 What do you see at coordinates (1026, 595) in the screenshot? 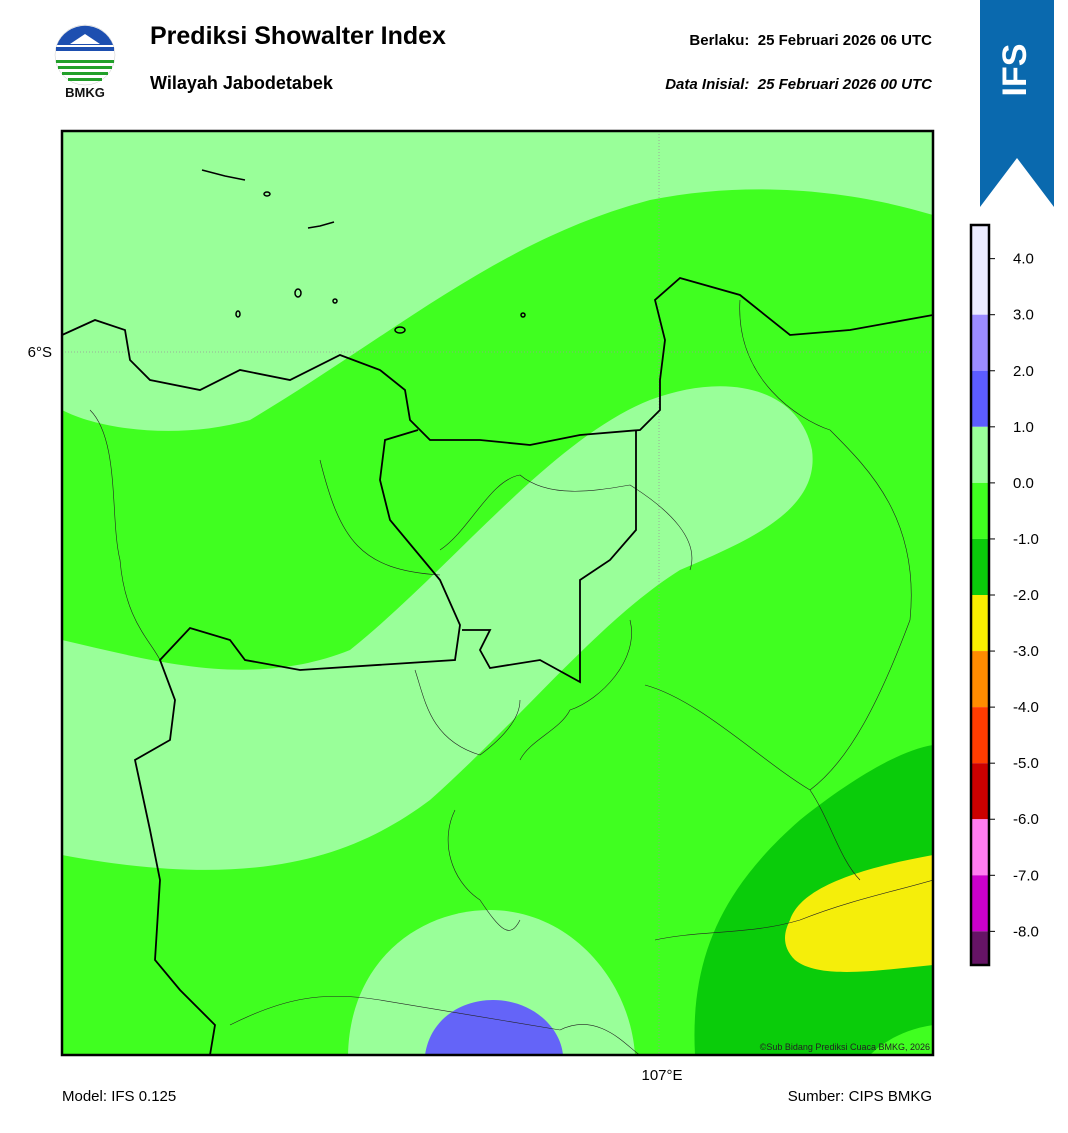
I see `colorbar-tick-label: -2.0` at bounding box center [1026, 595].